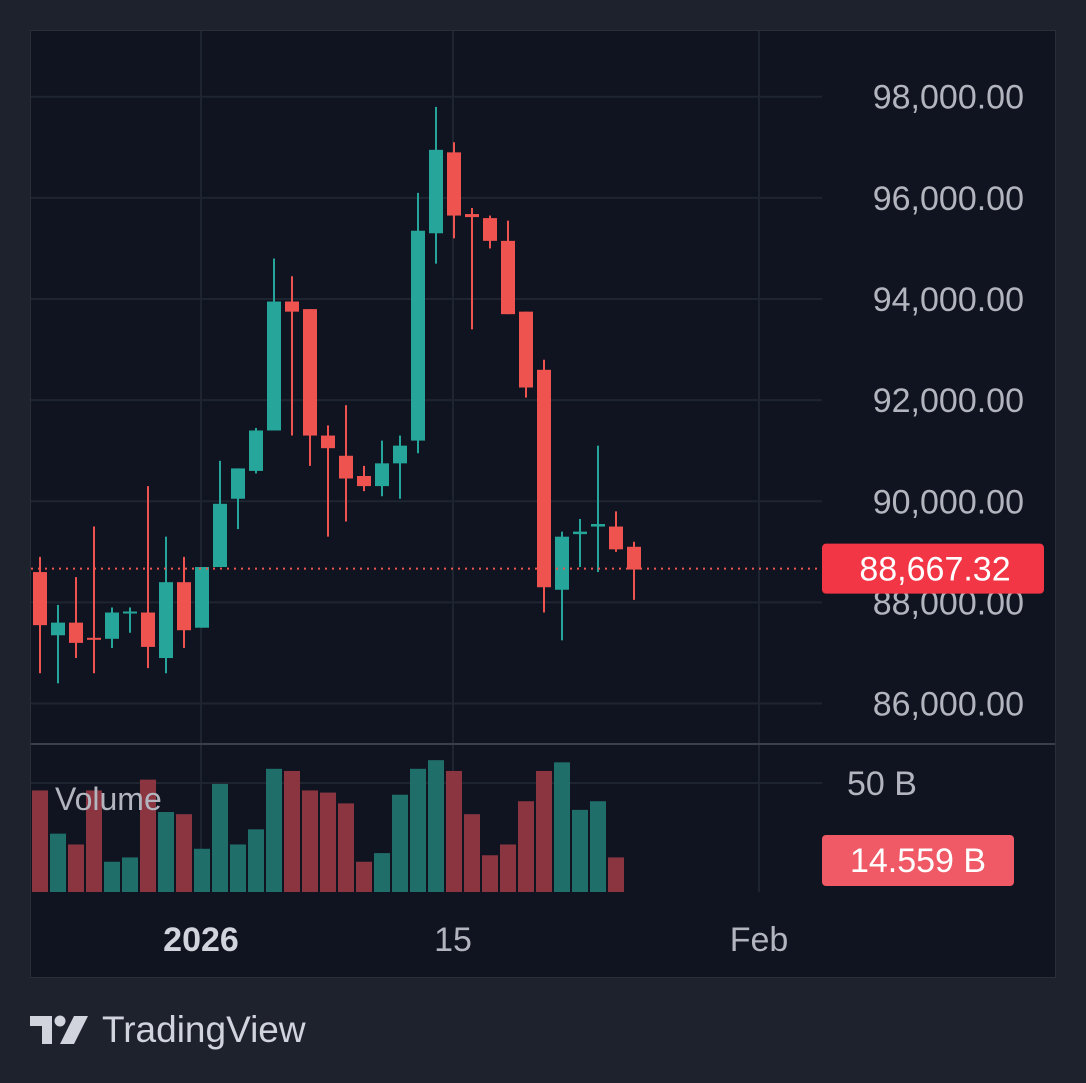 The height and width of the screenshot is (1083, 1086). What do you see at coordinates (59, 1029) in the screenshot?
I see `tradingview-logo-icon` at bounding box center [59, 1029].